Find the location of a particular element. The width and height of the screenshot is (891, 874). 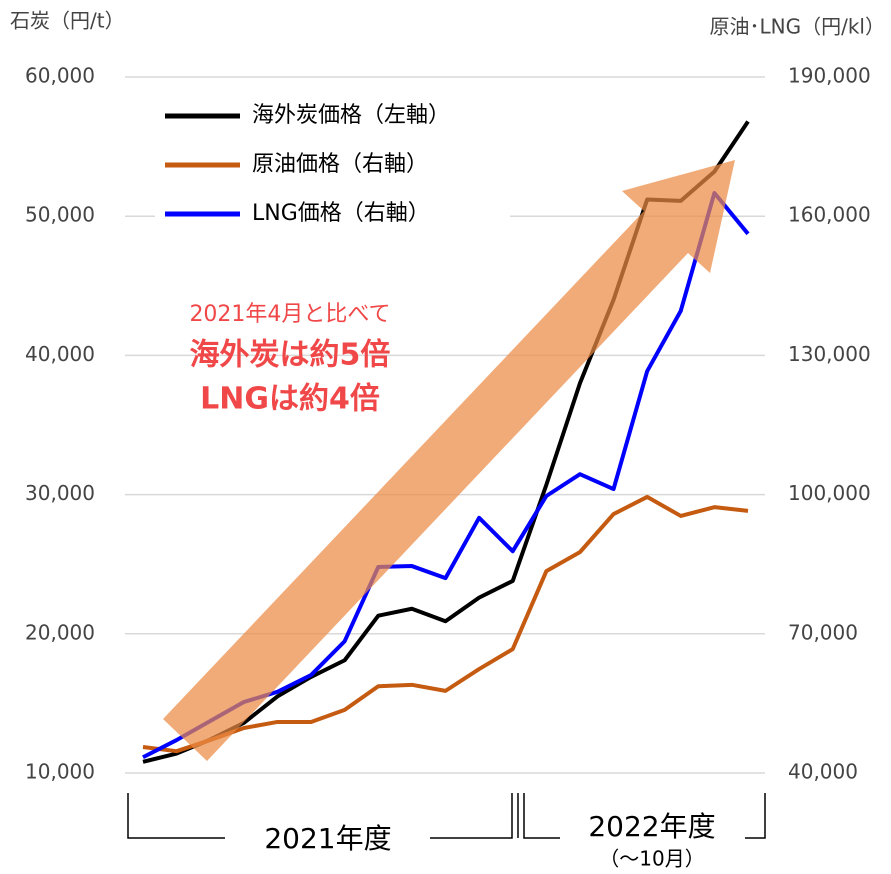

y-tick-label: 50,000 is located at coordinates (60, 215).